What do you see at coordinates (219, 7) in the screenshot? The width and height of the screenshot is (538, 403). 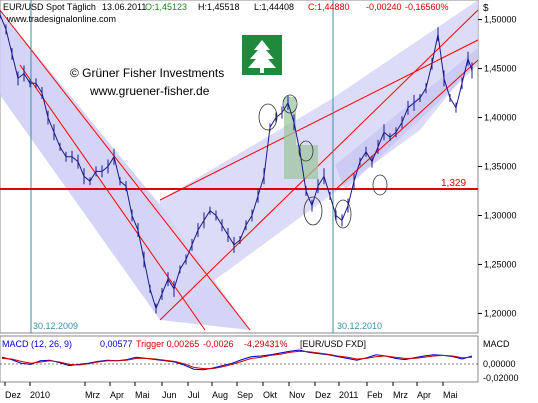 I see `header-high: H:1,45518` at bounding box center [219, 7].